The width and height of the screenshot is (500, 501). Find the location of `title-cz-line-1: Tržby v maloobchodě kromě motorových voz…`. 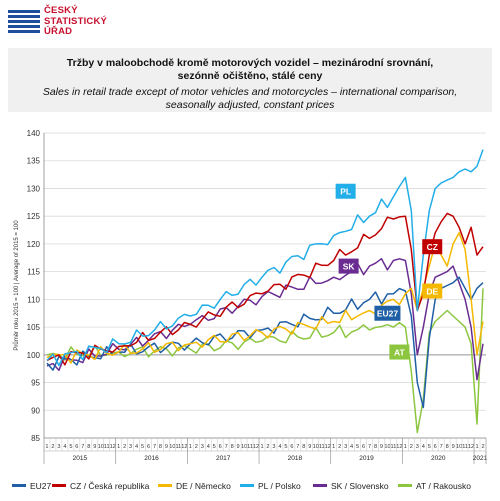

title-cz-line-1: Tržby v maloobchodě kromě motorových voz… is located at coordinates (250, 63).